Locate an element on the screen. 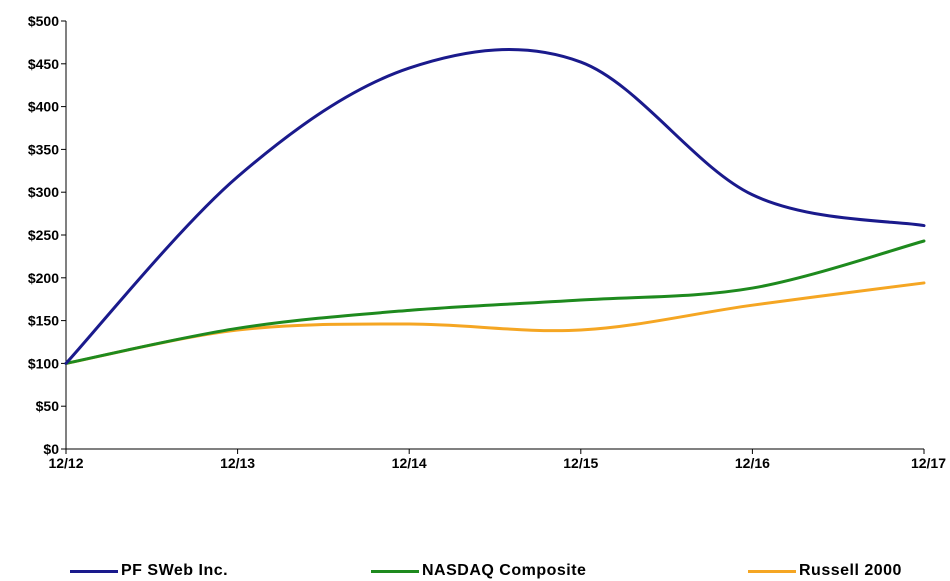 The height and width of the screenshot is (581, 950). legend-label-pfsweb: PF SWeb Inc. is located at coordinates (175, 570).